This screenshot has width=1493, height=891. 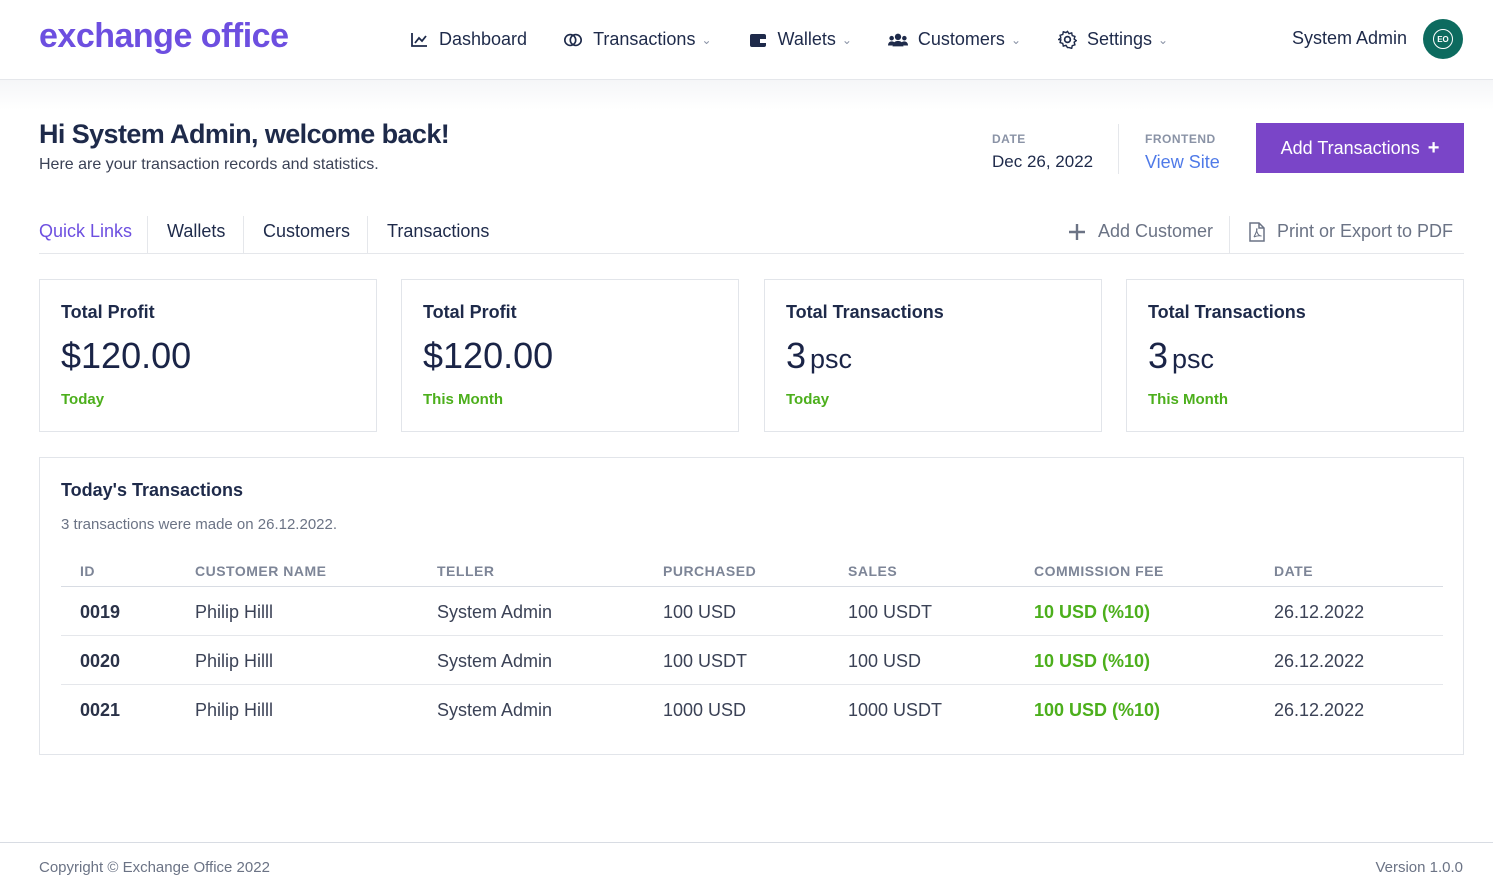 I want to click on tab-quick-links: Quick Links, so click(x=86, y=231).